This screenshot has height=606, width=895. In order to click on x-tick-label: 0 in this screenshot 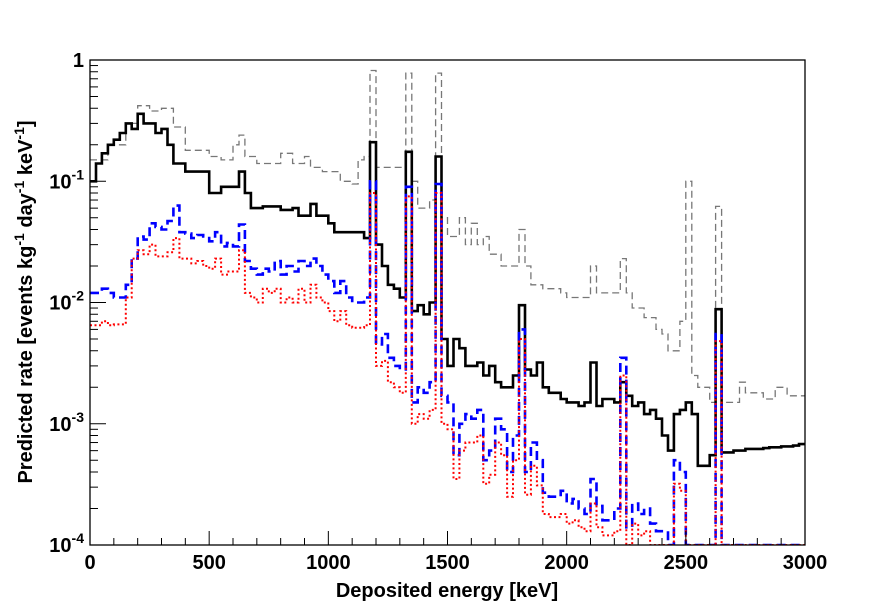, I will do `click(89, 563)`.